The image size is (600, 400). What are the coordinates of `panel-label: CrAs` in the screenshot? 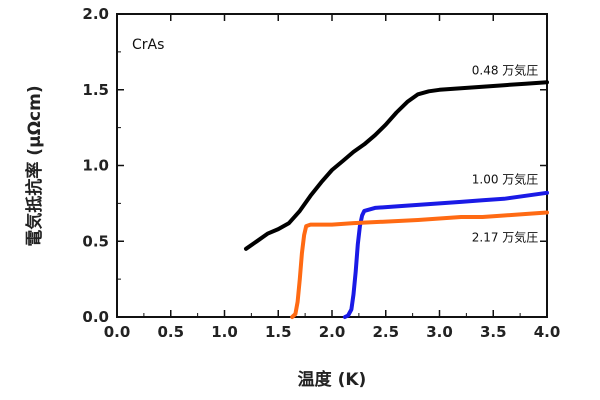 It's located at (148, 45).